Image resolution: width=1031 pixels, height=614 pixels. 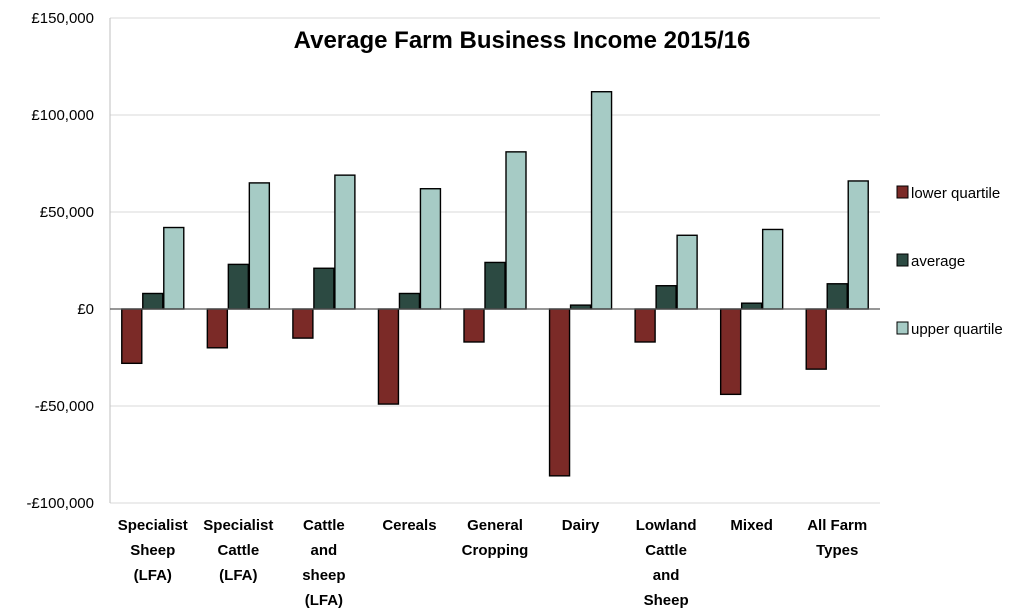 I want to click on x-category-label-line: Cropping, so click(x=495, y=550).